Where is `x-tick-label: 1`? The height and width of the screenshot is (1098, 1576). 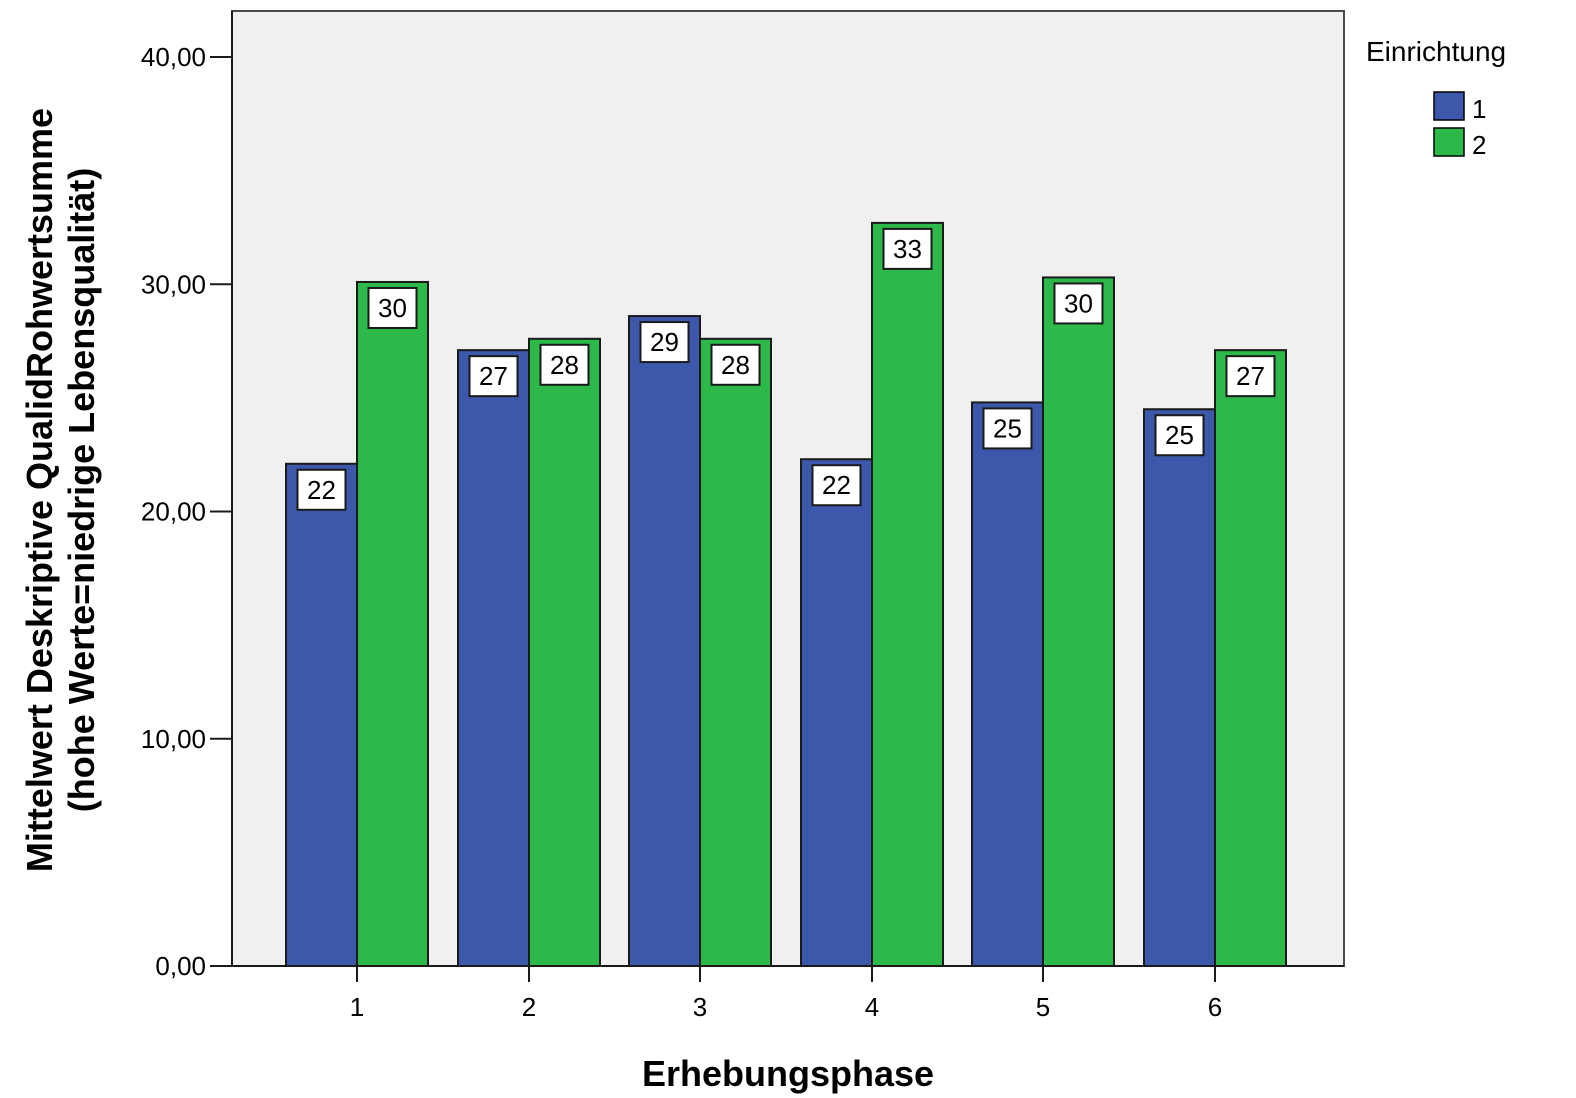
x-tick-label: 1 is located at coordinates (357, 1007).